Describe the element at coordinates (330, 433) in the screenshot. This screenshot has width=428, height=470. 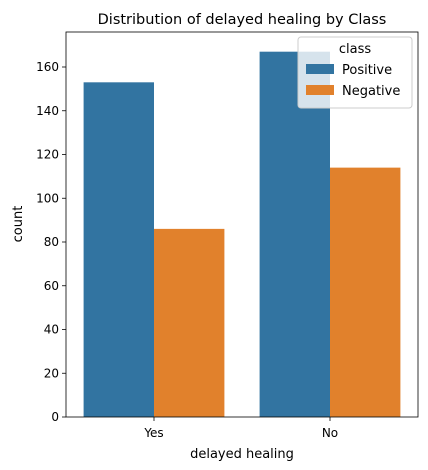
I see `x-tick-label: No` at that location.